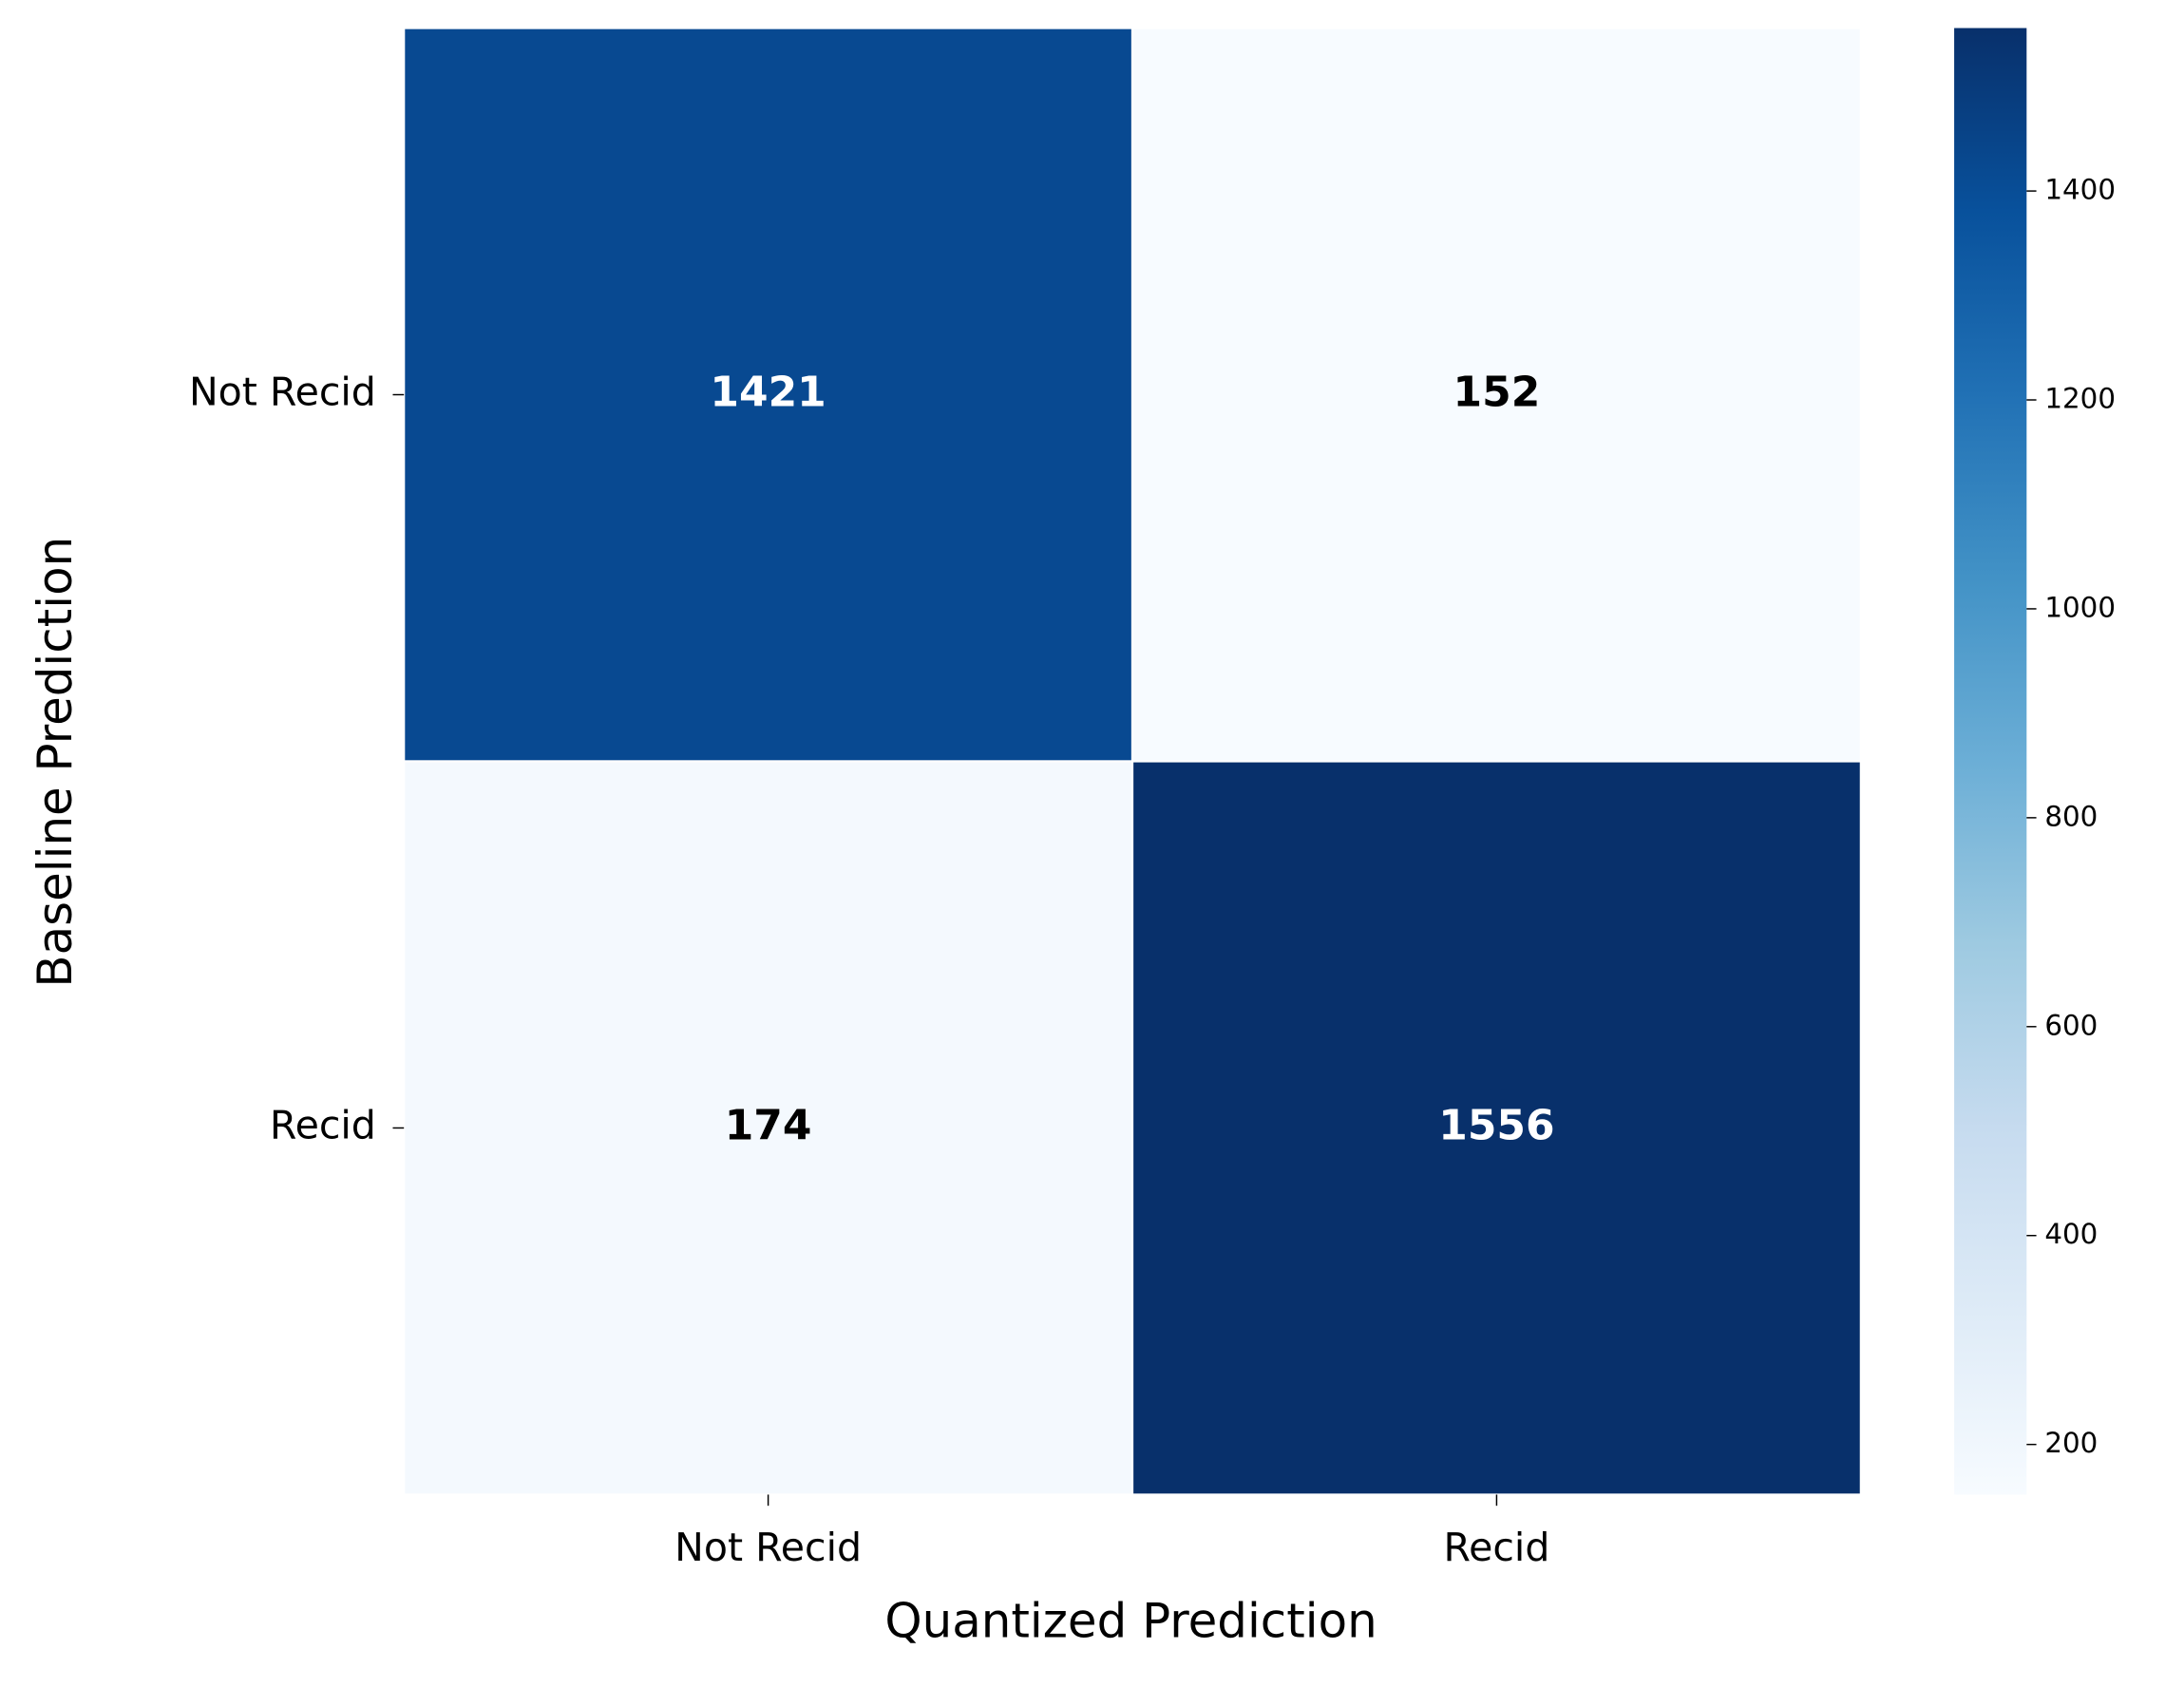  I want to click on x-axis-label: Quantized Prediction, so click(1130, 1621).